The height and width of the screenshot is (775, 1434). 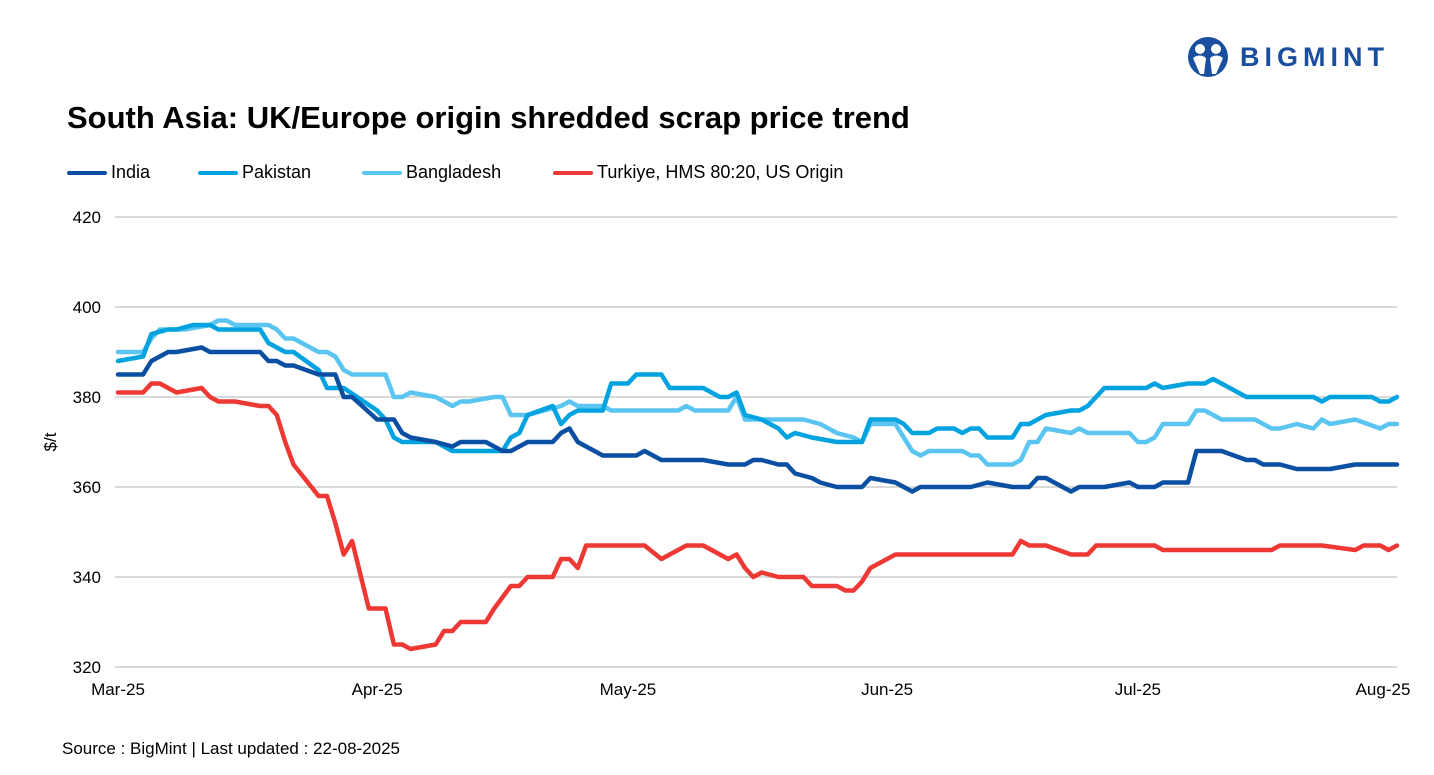 What do you see at coordinates (720, 172) in the screenshot?
I see `legend-label: Turkiye, HMS 80:20, US Origin` at bounding box center [720, 172].